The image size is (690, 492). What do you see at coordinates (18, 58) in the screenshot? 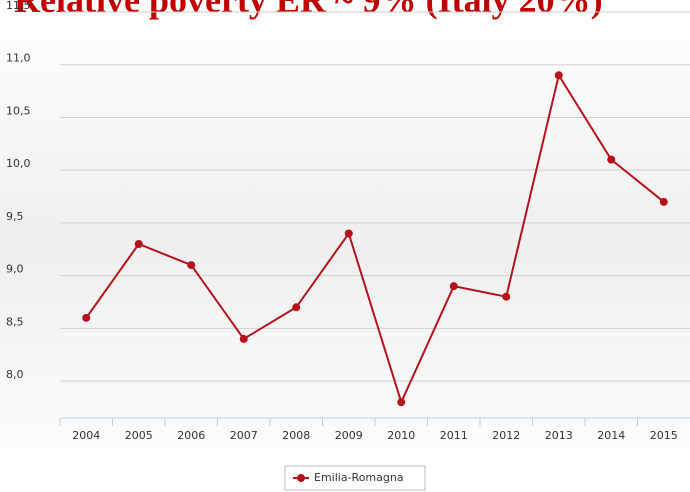
I see `y-tick-label: 11,0` at bounding box center [18, 58].